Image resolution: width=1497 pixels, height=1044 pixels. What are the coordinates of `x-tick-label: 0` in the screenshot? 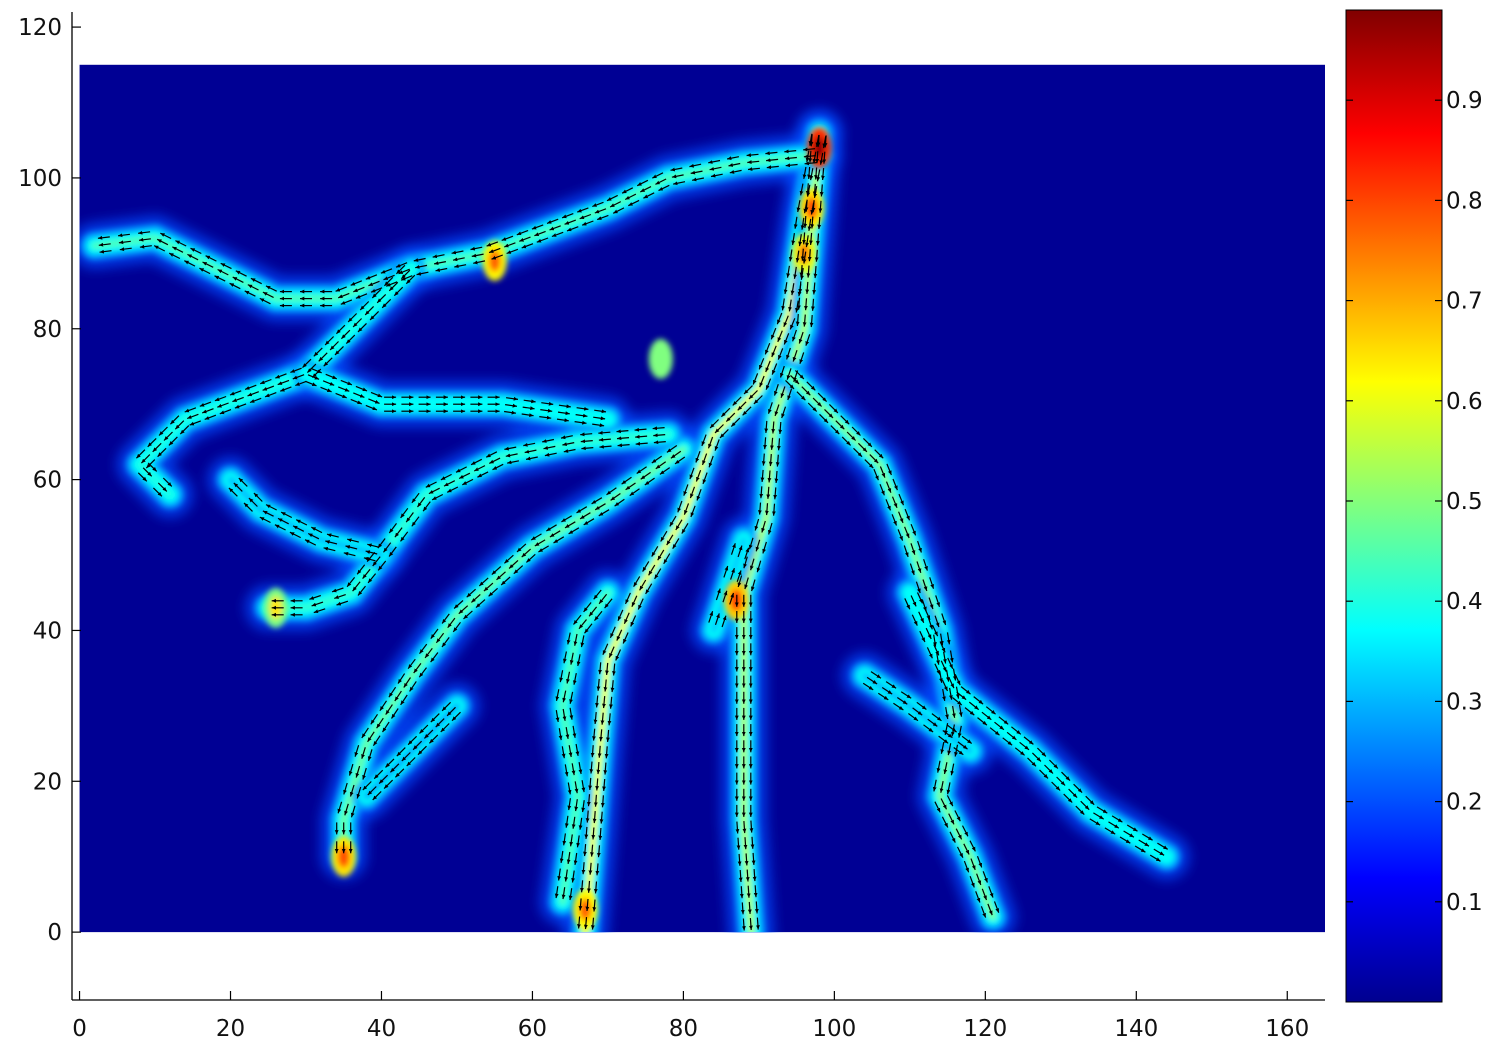 It's located at (79, 1029).